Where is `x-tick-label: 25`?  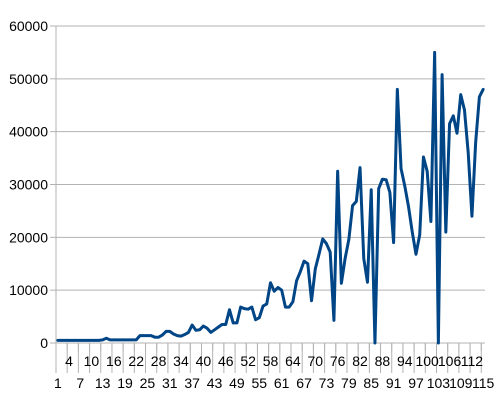
x-tick-label: 25 is located at coordinates (148, 383).